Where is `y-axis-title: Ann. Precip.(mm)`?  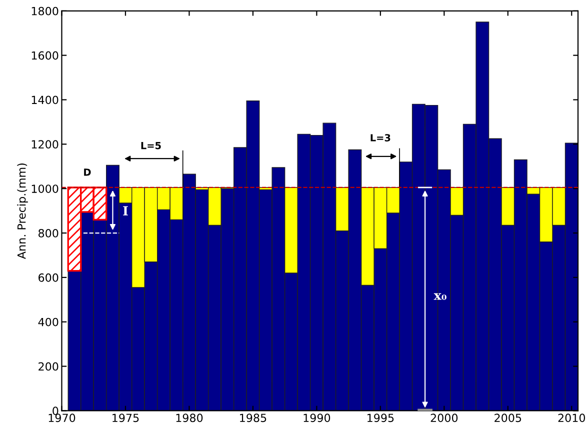 y-axis-title: Ann. Precip.(mm) is located at coordinates (22, 211).